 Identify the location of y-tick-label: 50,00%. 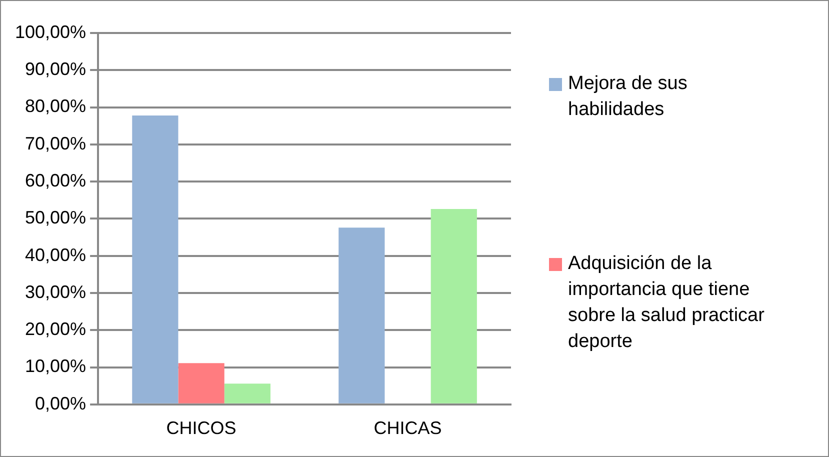
(55, 218).